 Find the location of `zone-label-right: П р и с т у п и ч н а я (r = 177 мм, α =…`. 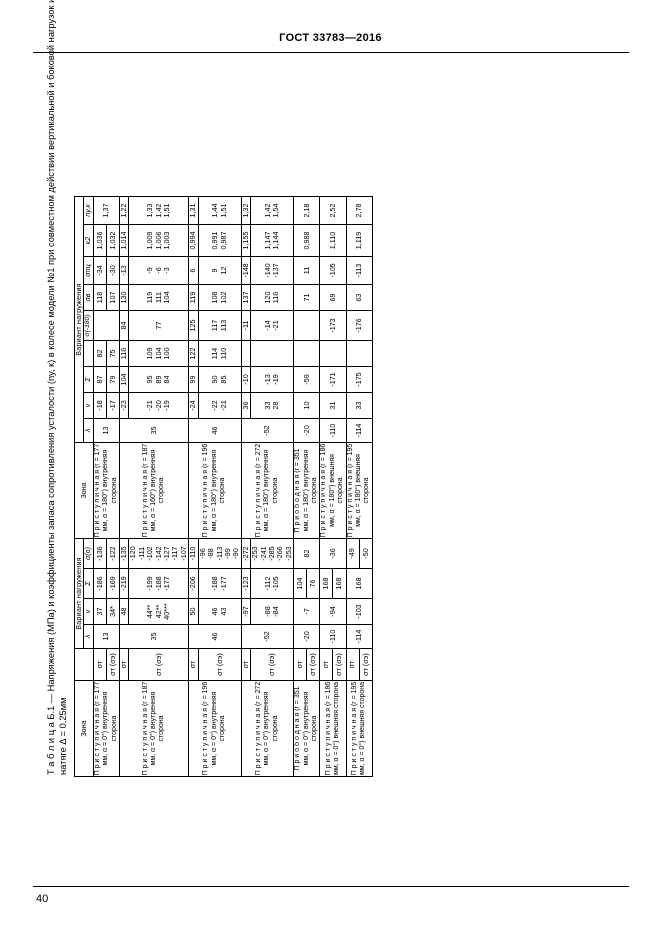

zone-label-right: П р и с т у п и ч н а я (r = 177 мм, α =… is located at coordinates (106, 490).